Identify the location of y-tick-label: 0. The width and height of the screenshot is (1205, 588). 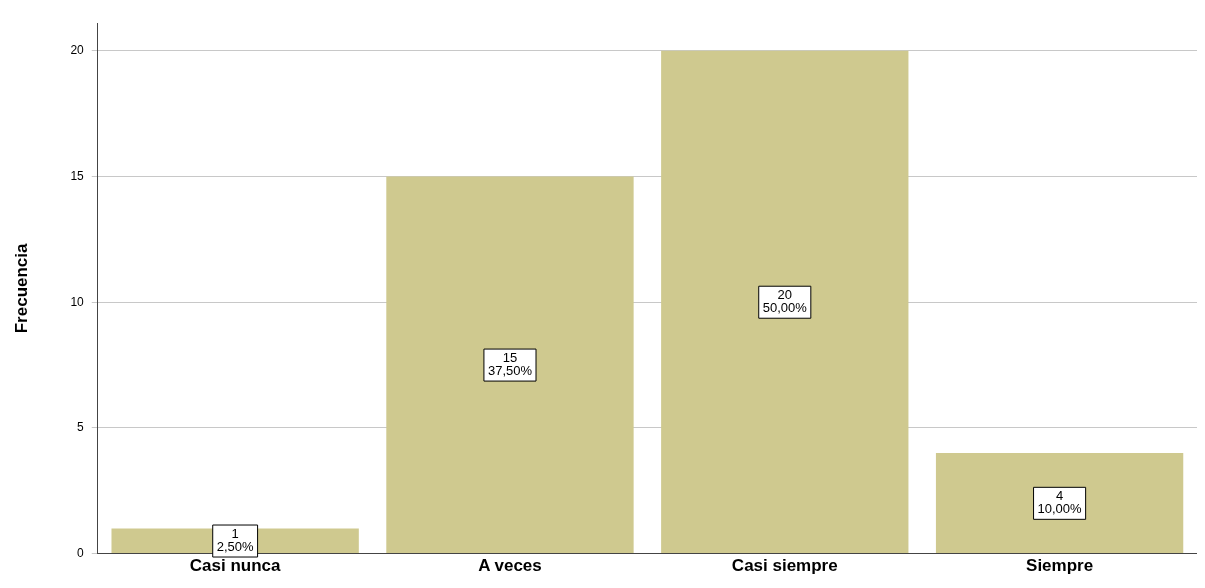
(81, 552).